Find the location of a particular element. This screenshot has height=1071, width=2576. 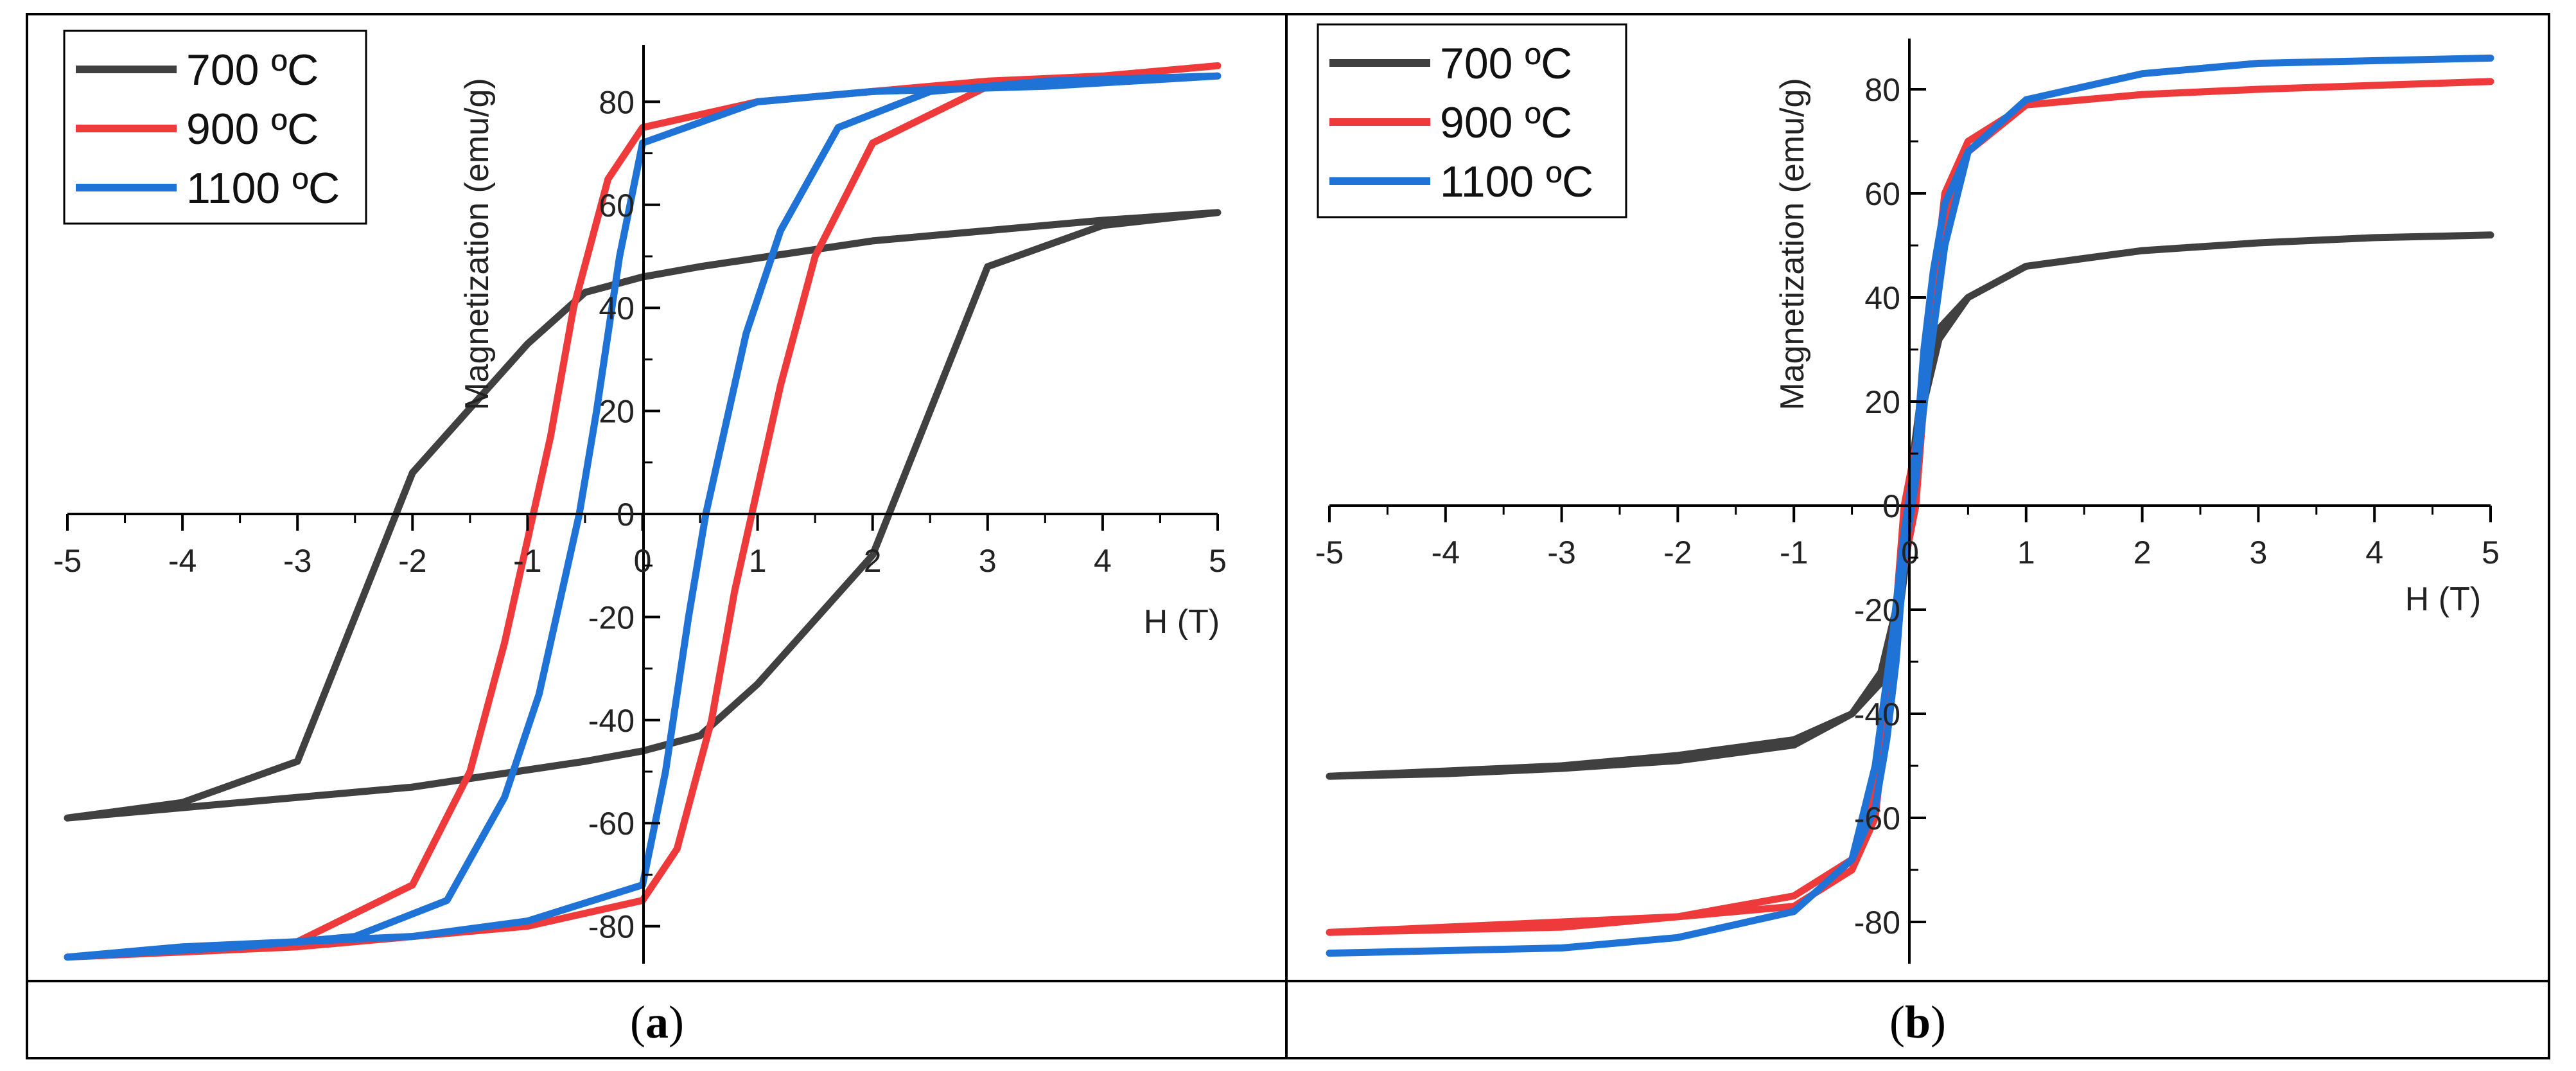

panel-b-caption: (b) is located at coordinates (1918, 1022).